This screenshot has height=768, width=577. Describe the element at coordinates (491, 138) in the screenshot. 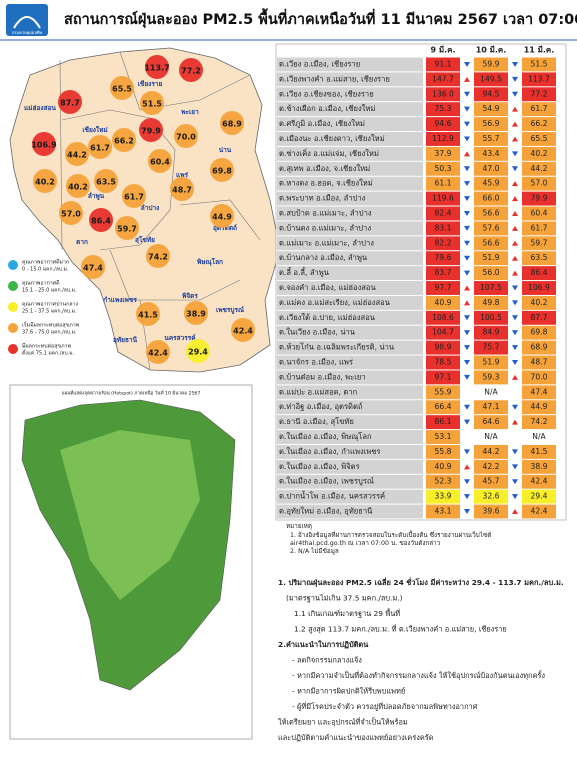

I see `value-text: 55.7` at that location.